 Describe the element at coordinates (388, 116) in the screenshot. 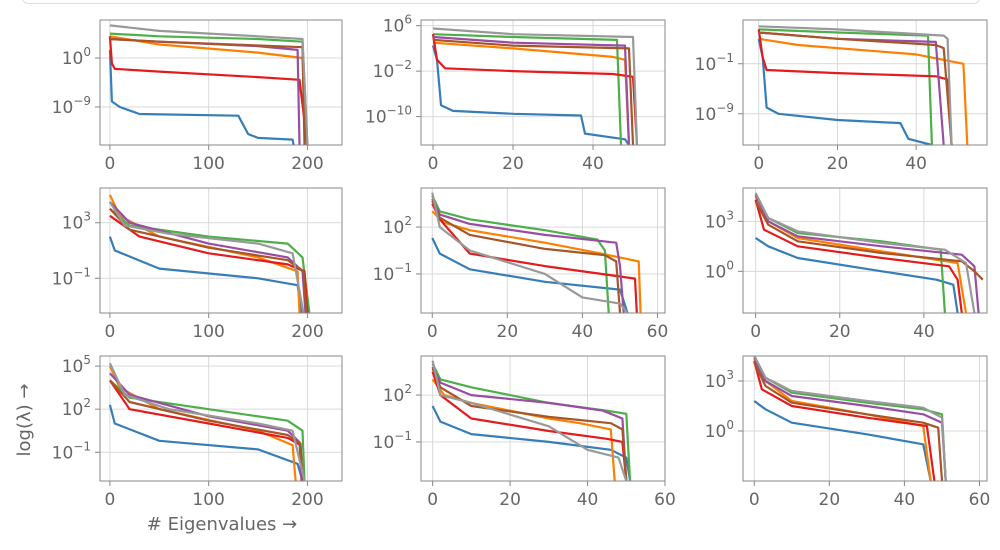

I see `y-tick-label: 10⁻¹⁰` at that location.